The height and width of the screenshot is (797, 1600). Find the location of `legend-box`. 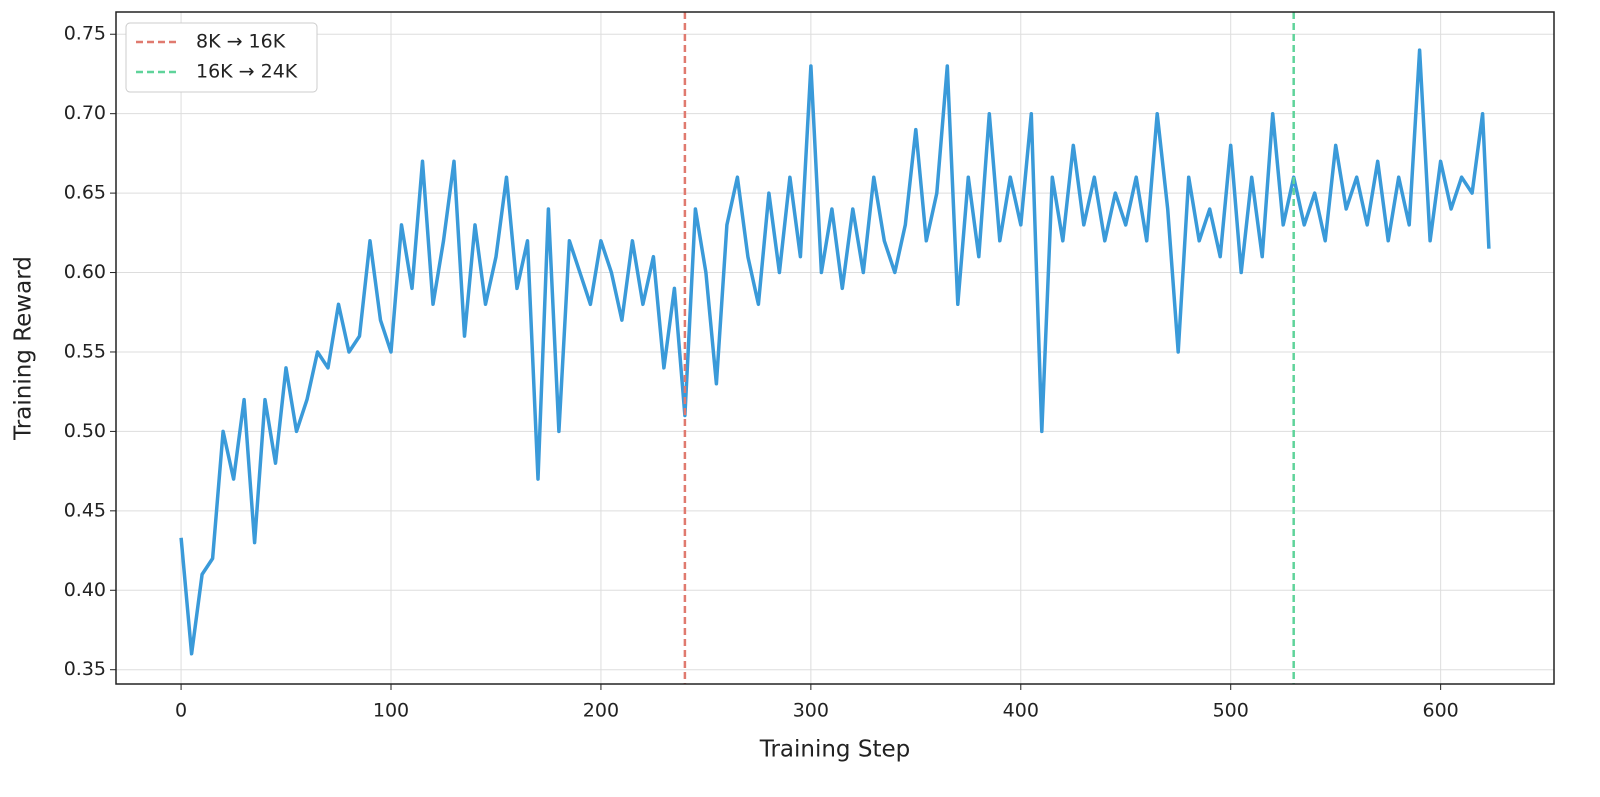

legend-box is located at coordinates (221, 57).